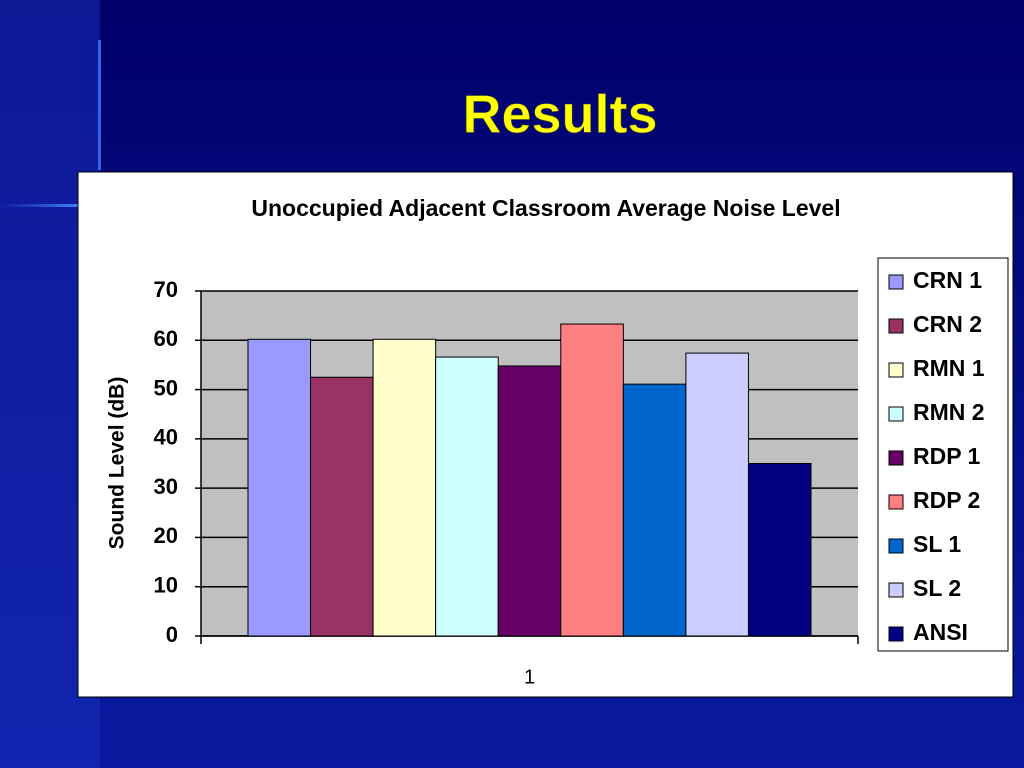  Describe the element at coordinates (946, 500) in the screenshot. I see `legend-label: RDP 2` at that location.